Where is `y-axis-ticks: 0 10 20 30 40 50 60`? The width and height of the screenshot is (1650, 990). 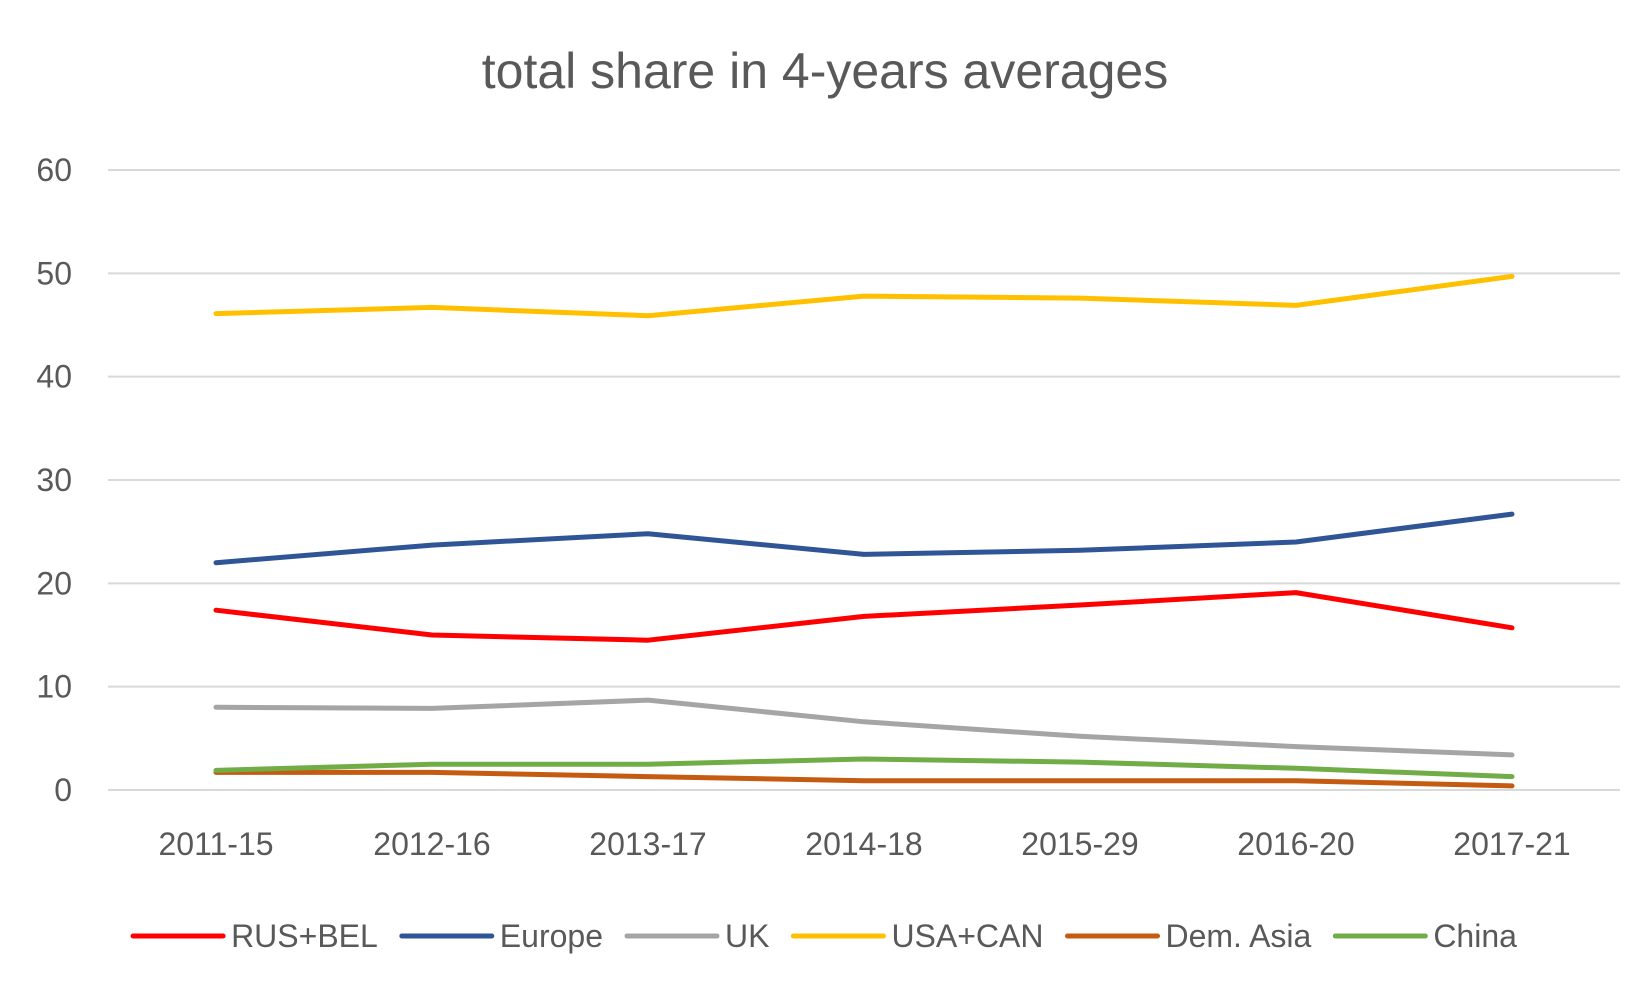 y-axis-ticks: 0 10 20 30 40 50 60 is located at coordinates (54, 480).